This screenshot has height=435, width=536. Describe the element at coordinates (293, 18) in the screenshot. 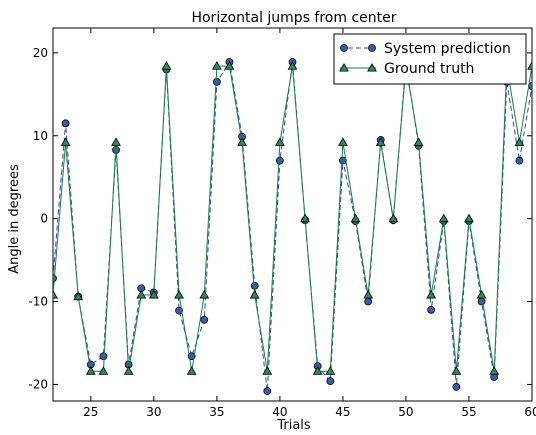

I see `chart-title: Horizontal jumps from center` at that location.